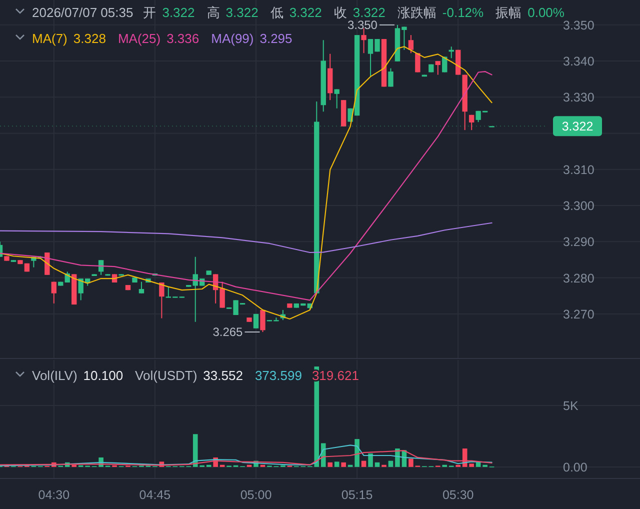 This screenshot has width=640, height=509. What do you see at coordinates (228, 331) in the screenshot?
I see `annotation: 3.265` at bounding box center [228, 331].